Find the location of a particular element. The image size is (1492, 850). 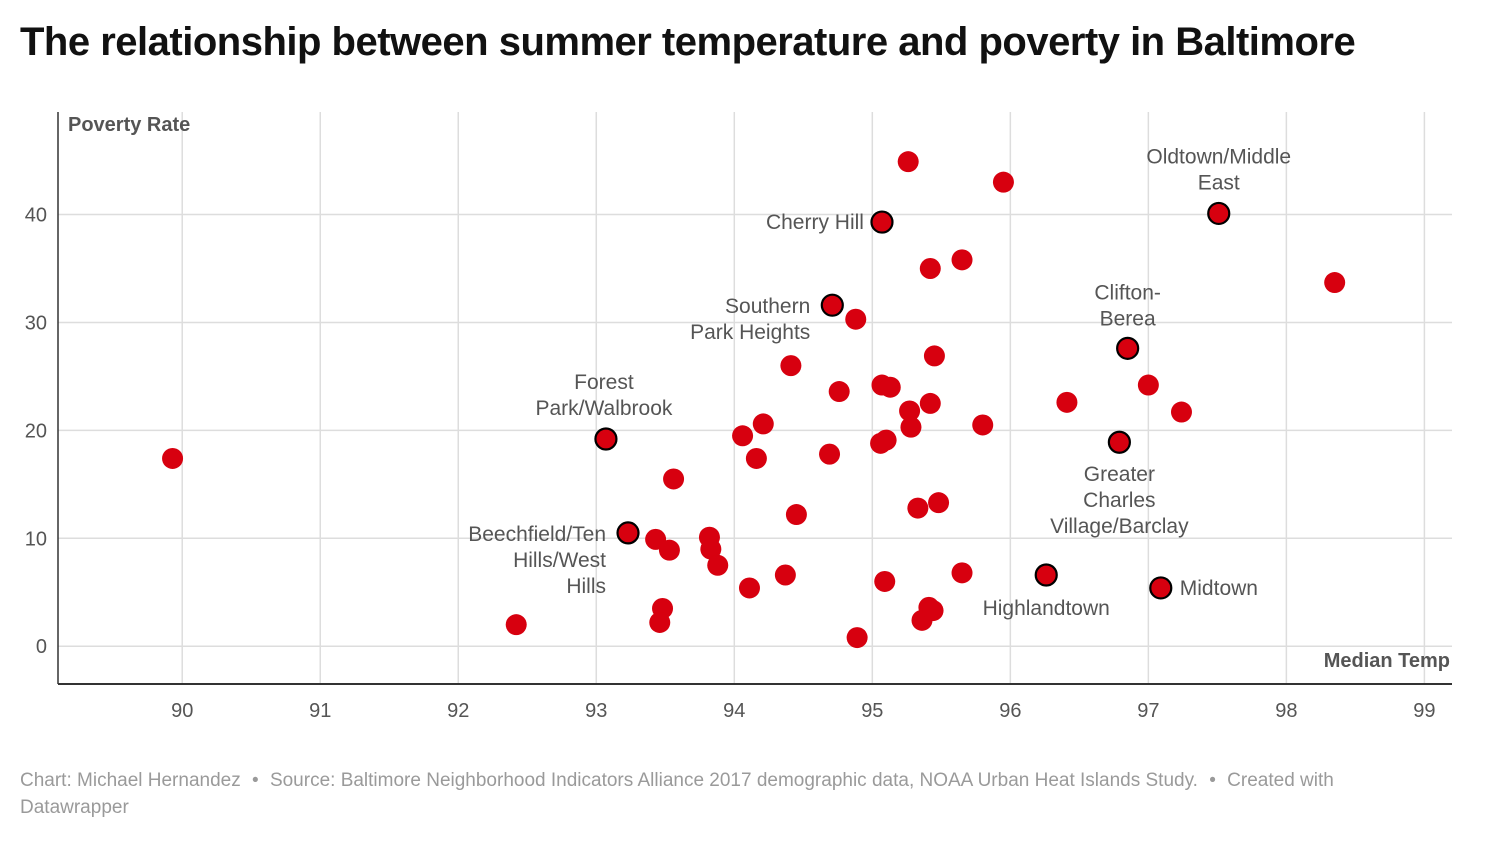

y-tick-label: 10 is located at coordinates (36, 539).